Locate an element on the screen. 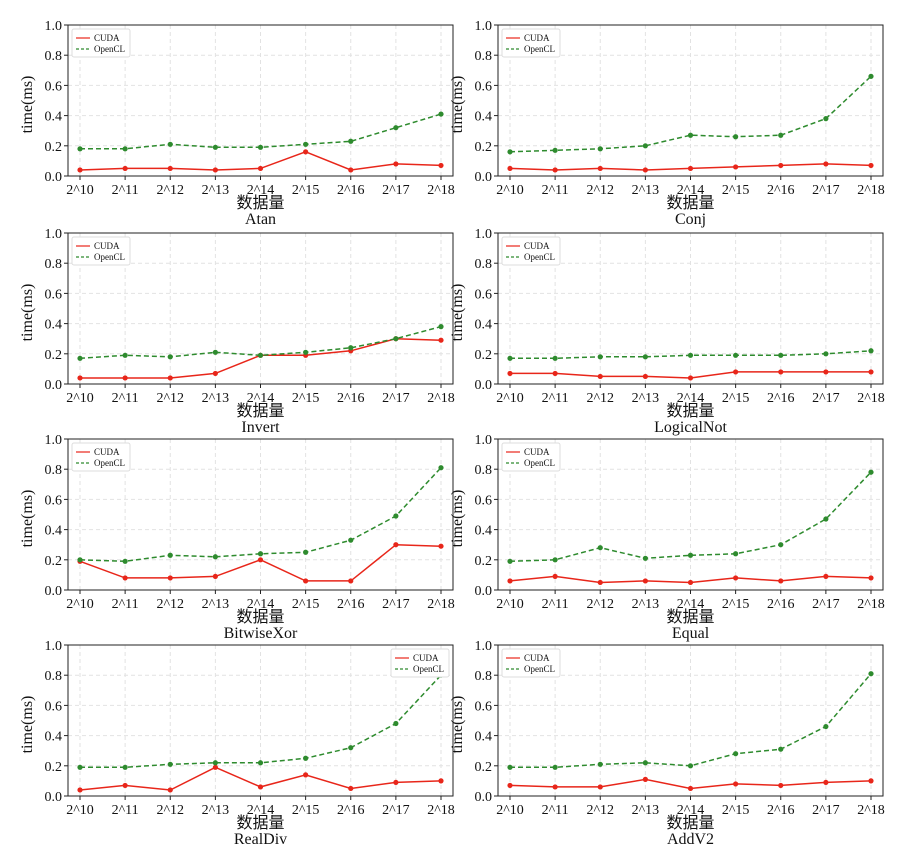 The image size is (913, 854). chart-title: LogicalNot is located at coordinates (690, 427).